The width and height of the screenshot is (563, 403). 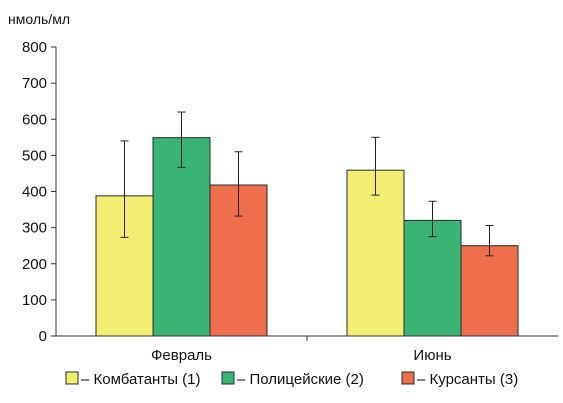 What do you see at coordinates (43, 336) in the screenshot?
I see `y-tick-label: 0` at bounding box center [43, 336].